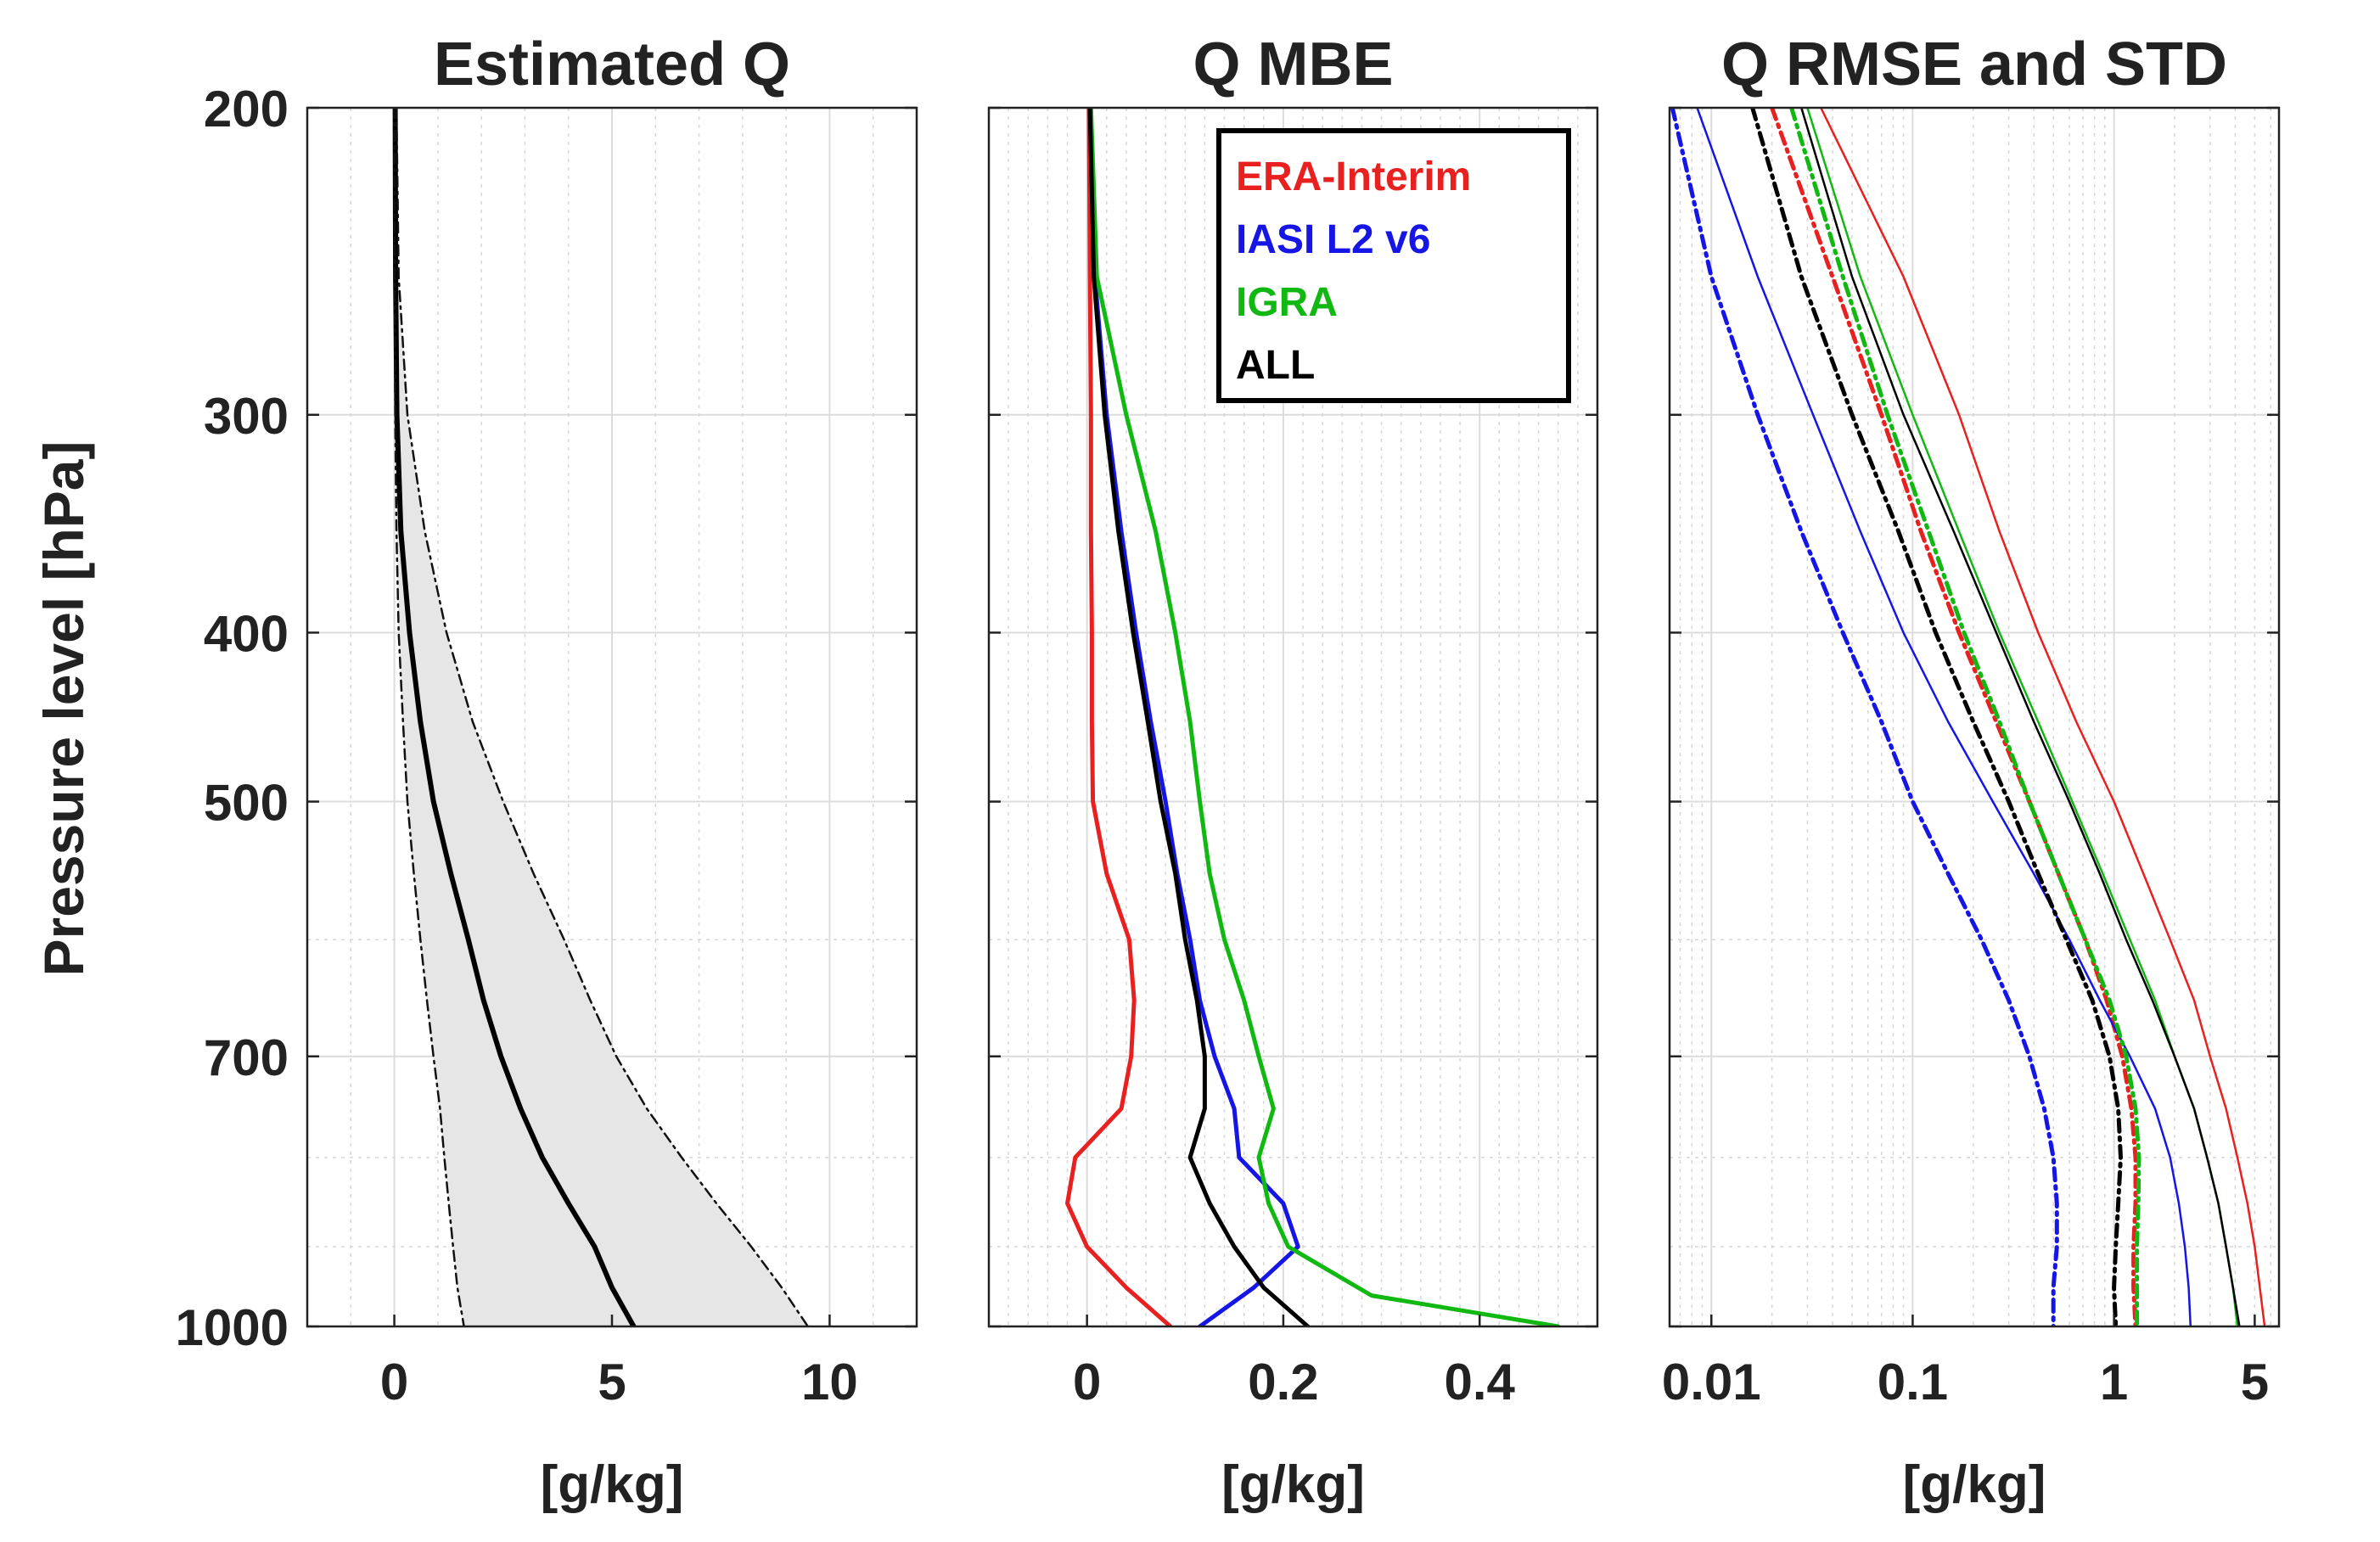 This screenshot has width=2380, height=1542. I want to click on series-line-era-interim, so click(1119, 717).